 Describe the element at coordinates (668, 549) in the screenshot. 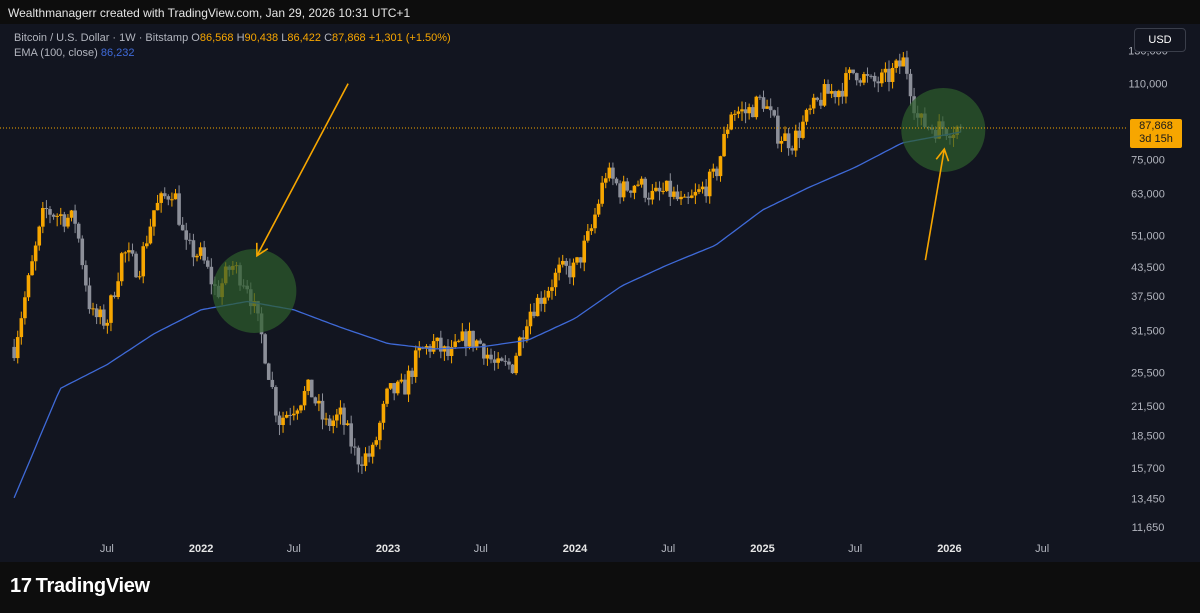

I see `time-tick-label-6: Jul` at that location.